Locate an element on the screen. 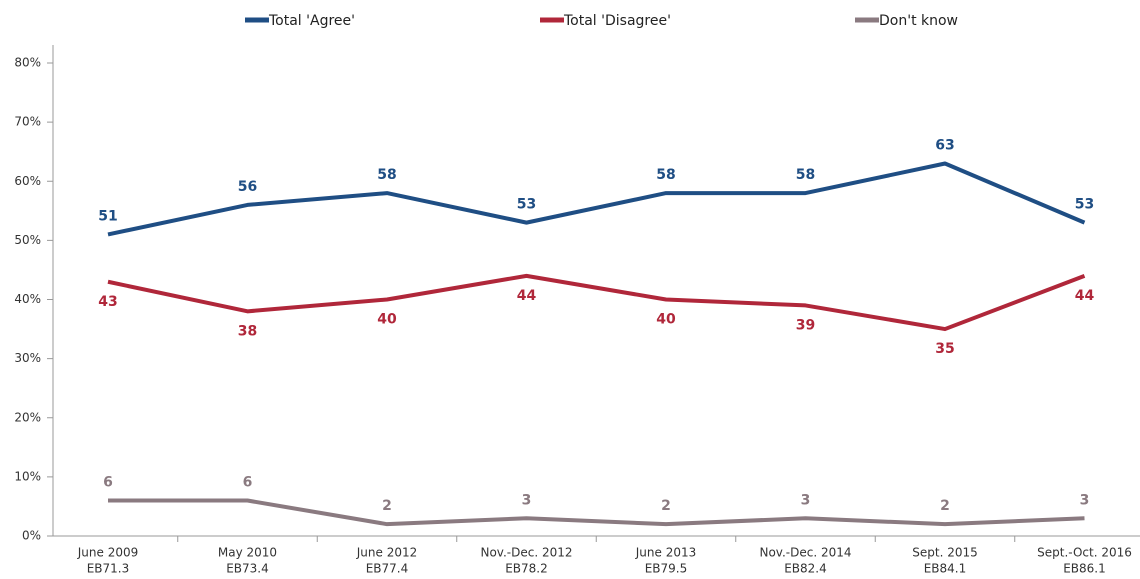 This screenshot has width=1140, height=579. y-tick-label: 70% is located at coordinates (27, 122).